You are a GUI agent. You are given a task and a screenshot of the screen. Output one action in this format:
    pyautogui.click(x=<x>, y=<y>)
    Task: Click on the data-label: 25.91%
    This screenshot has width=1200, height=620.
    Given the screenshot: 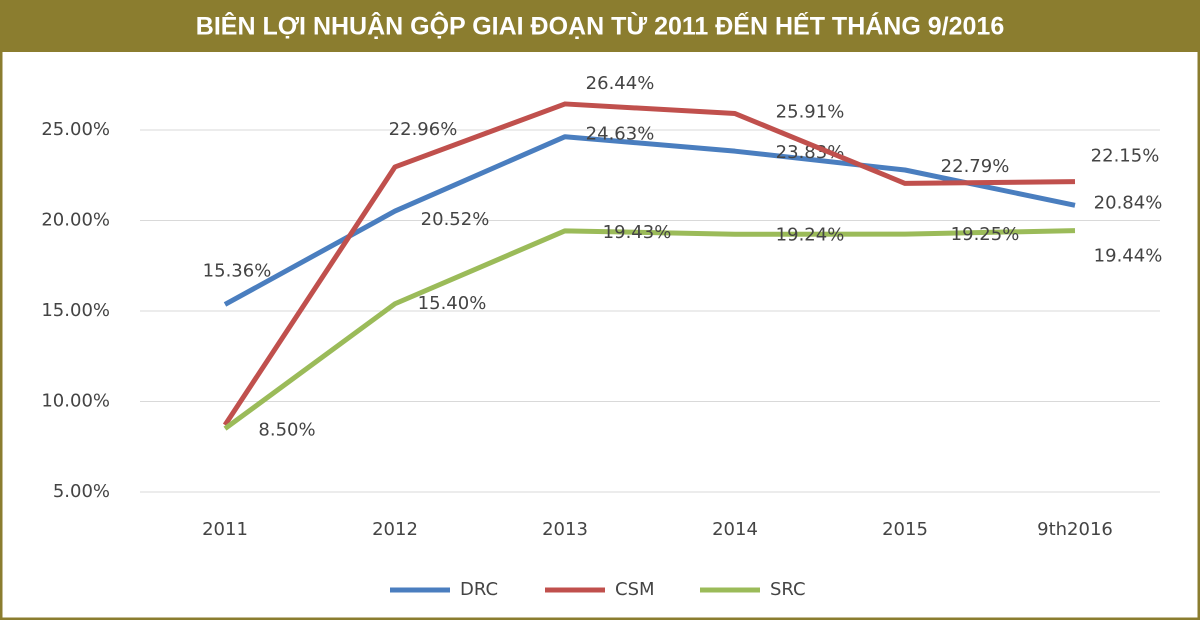 What is the action you would take?
    pyautogui.click(x=810, y=112)
    